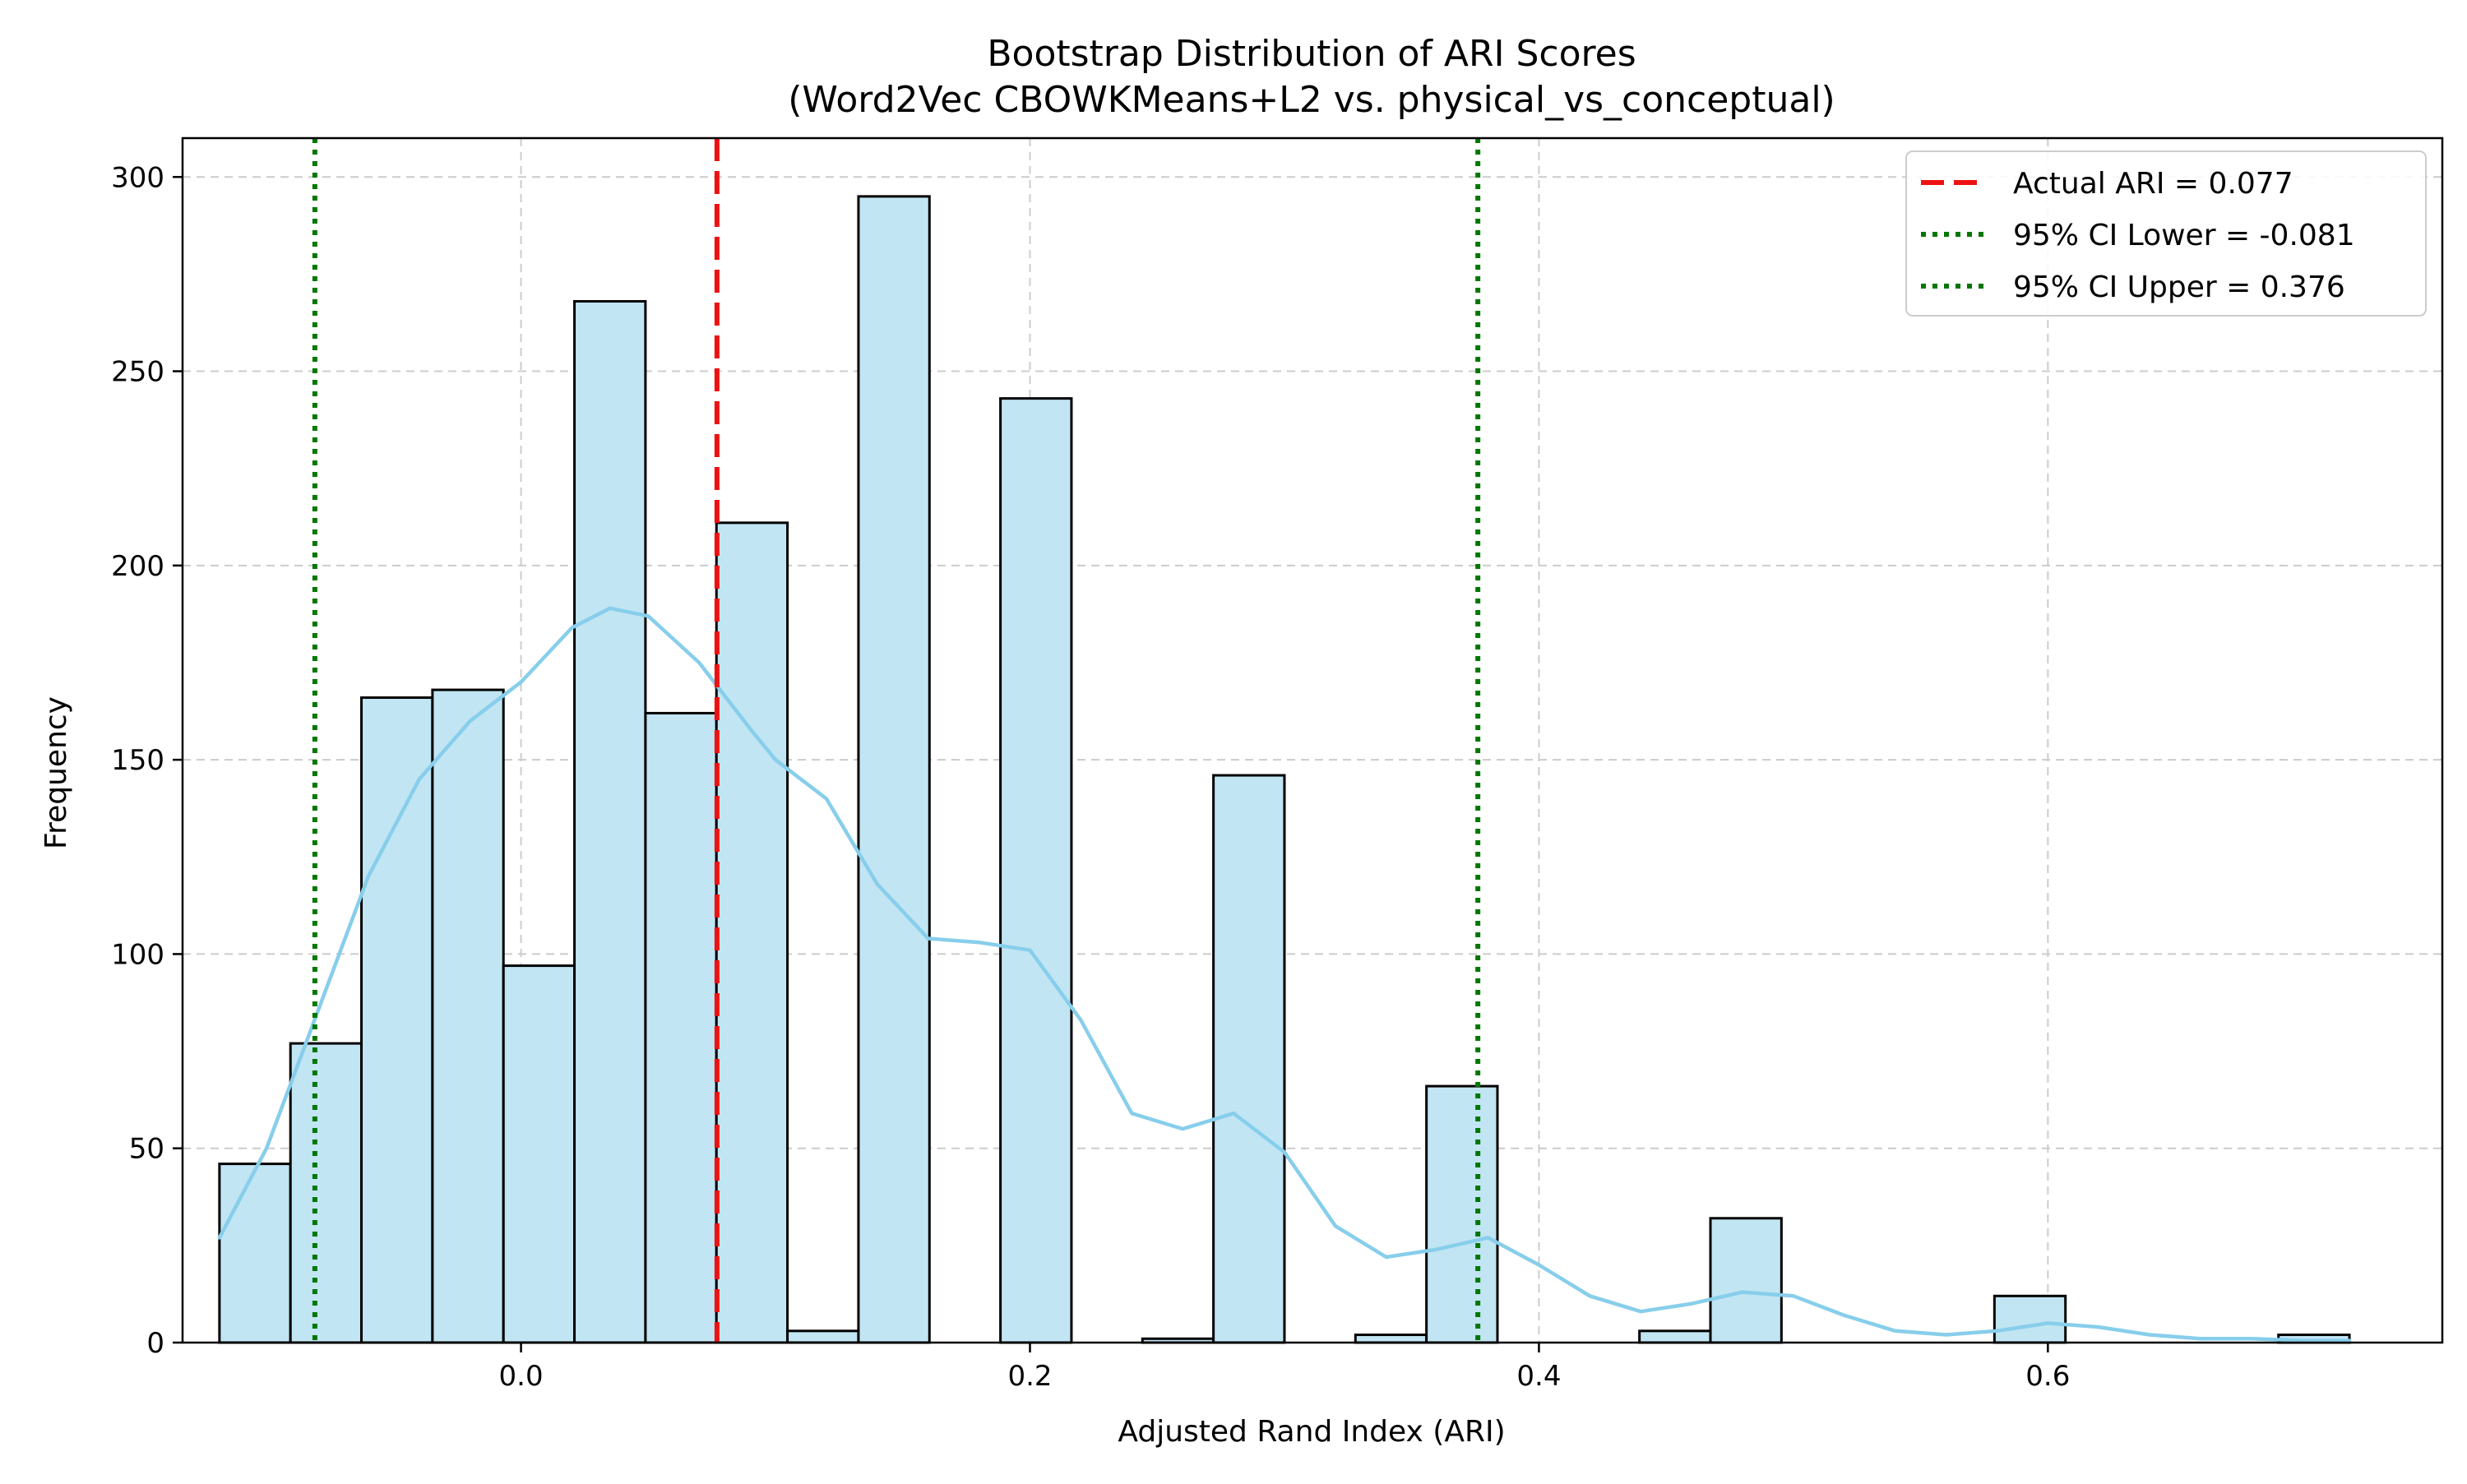 This screenshot has height=1484, width=2467. I want to click on x-tick-label: 0.4, so click(1538, 1376).